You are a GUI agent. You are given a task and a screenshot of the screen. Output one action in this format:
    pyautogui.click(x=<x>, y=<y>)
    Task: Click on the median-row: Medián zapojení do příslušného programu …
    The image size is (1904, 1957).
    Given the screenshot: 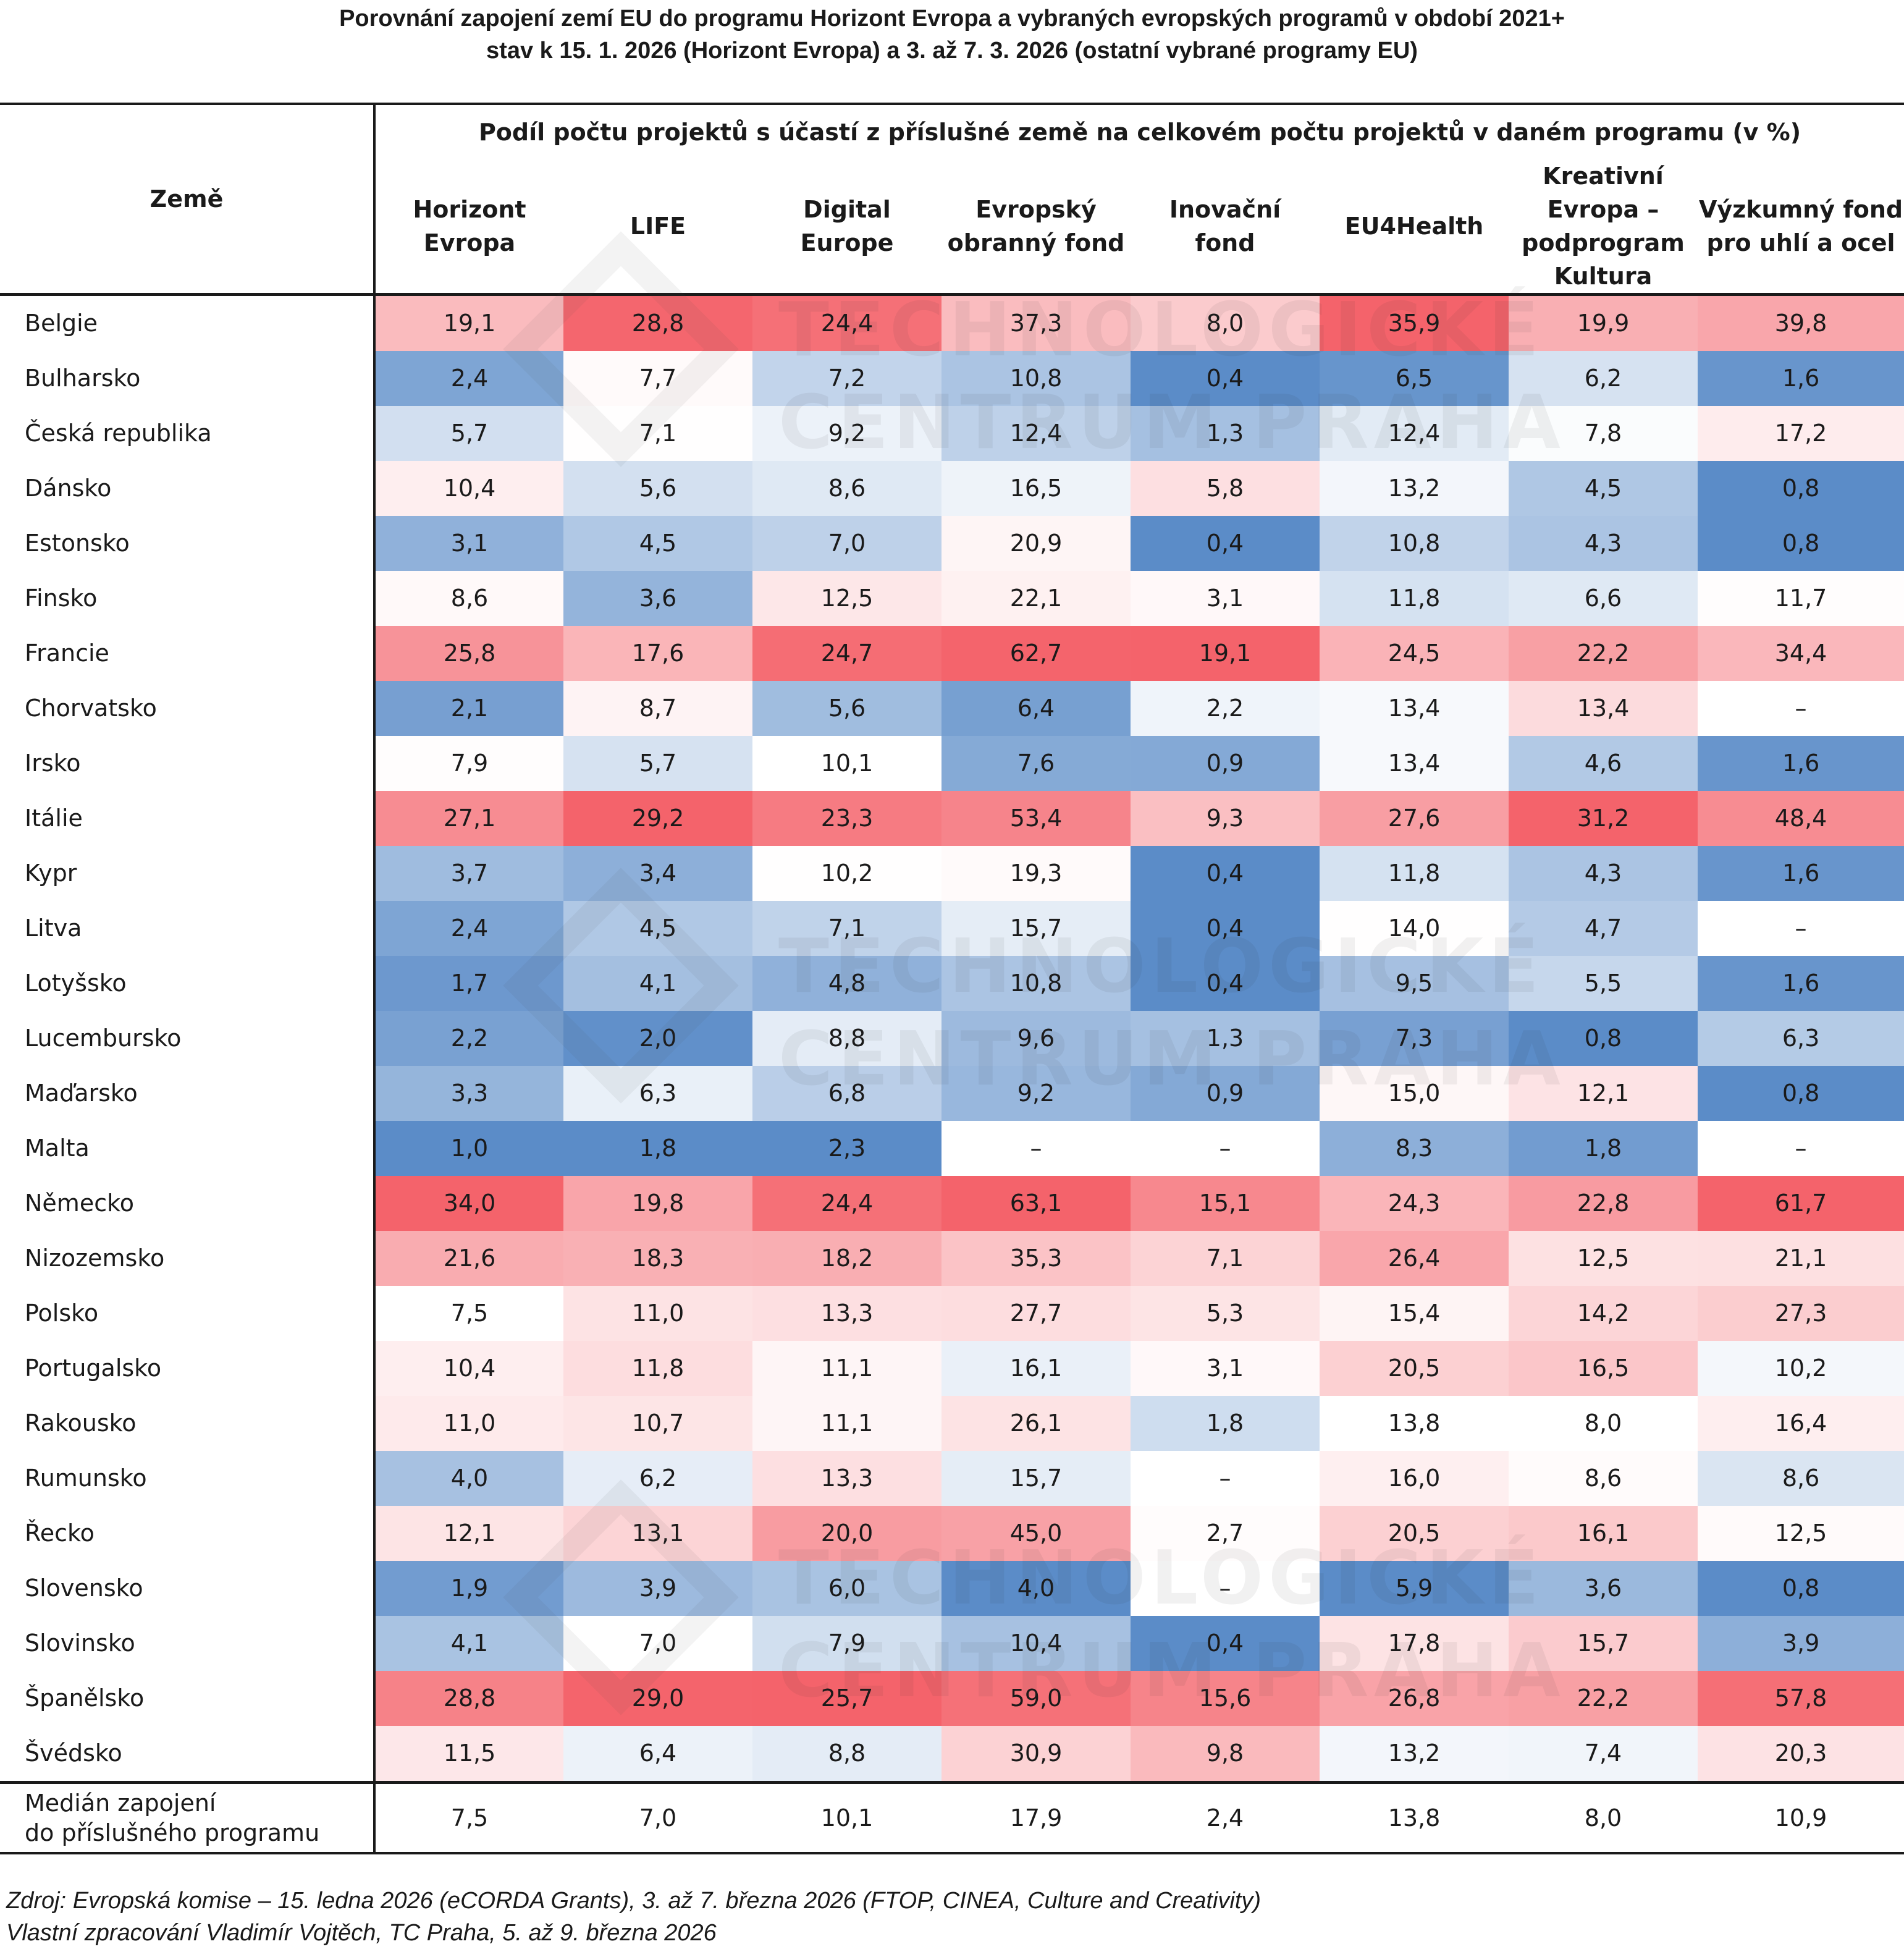 What is the action you would take?
    pyautogui.click(x=952, y=1817)
    